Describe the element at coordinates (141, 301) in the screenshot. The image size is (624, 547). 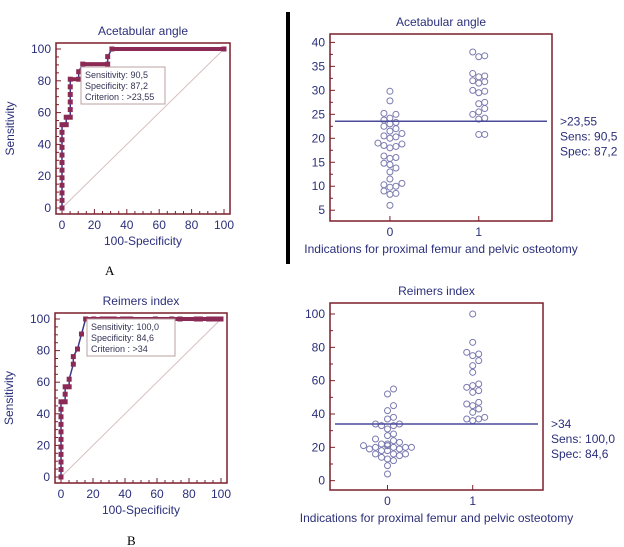
I see `chart-title: Reimers index` at that location.